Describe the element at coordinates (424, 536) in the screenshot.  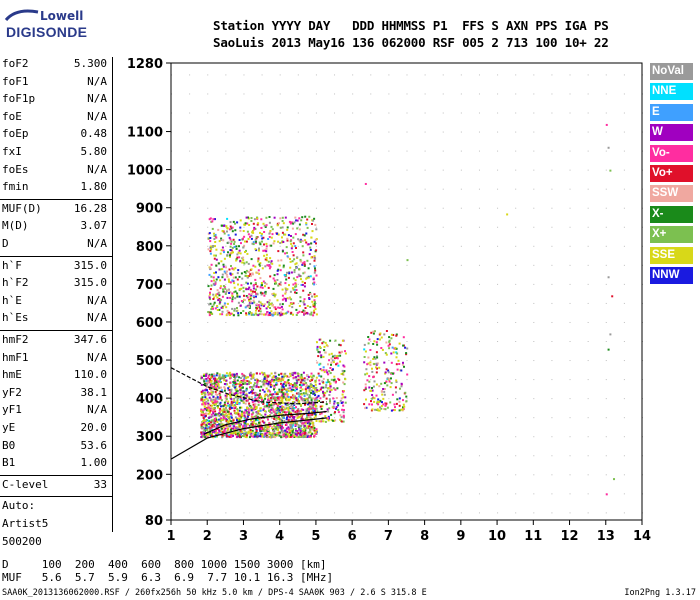
I see `x-tick-label: 8` at that location.